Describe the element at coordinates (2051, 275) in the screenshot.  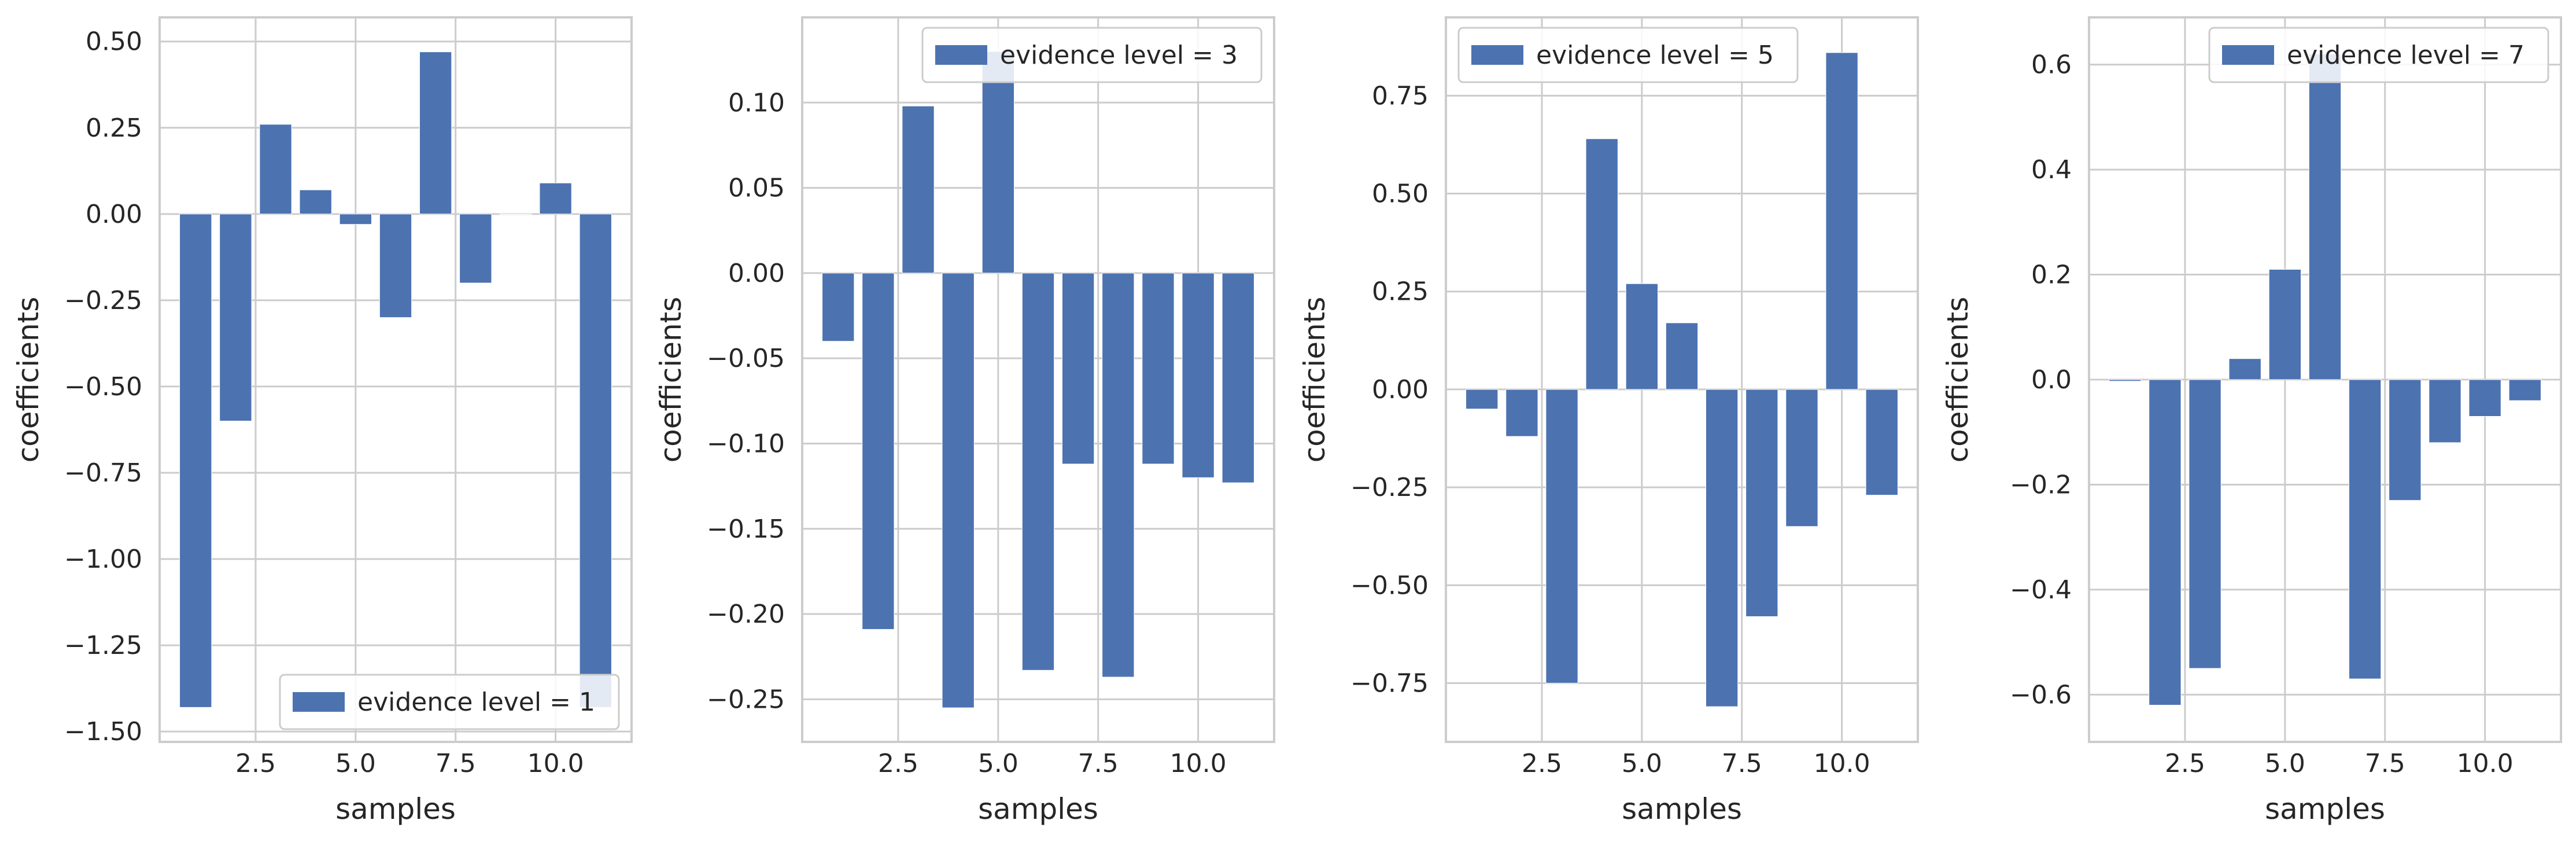
I see `y-tick-label: 0.2` at that location.